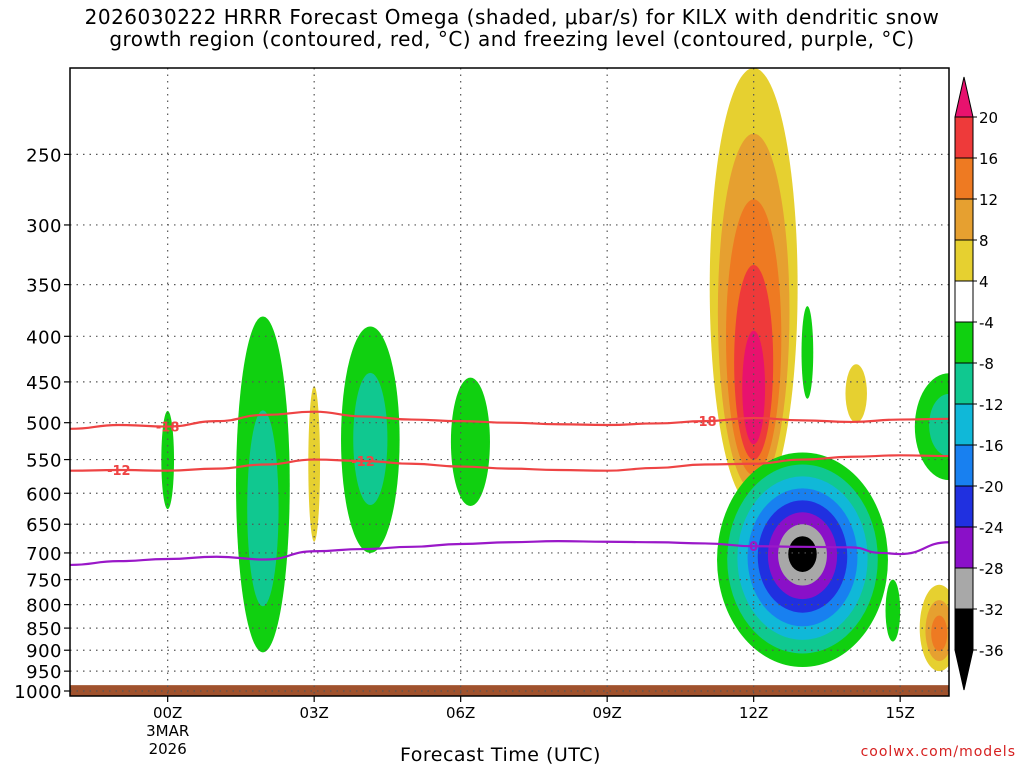  What do you see at coordinates (44, 155) in the screenshot?
I see `y-tick-label-250: 250` at bounding box center [44, 155].